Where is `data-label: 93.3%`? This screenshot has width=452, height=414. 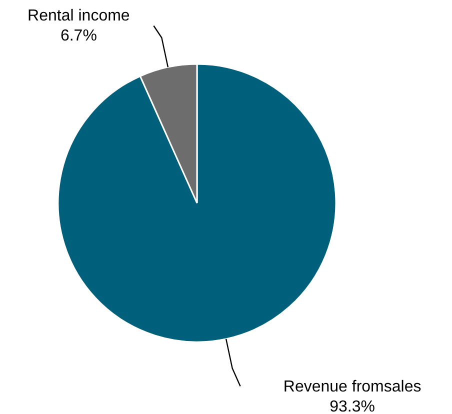
data-label: 93.3% is located at coordinates (352, 406).